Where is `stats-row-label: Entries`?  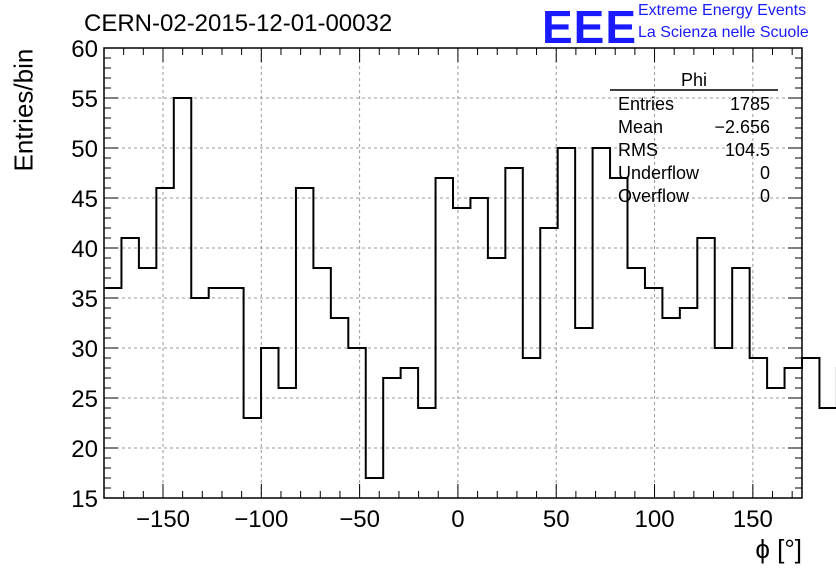 stats-row-label: Entries is located at coordinates (646, 104).